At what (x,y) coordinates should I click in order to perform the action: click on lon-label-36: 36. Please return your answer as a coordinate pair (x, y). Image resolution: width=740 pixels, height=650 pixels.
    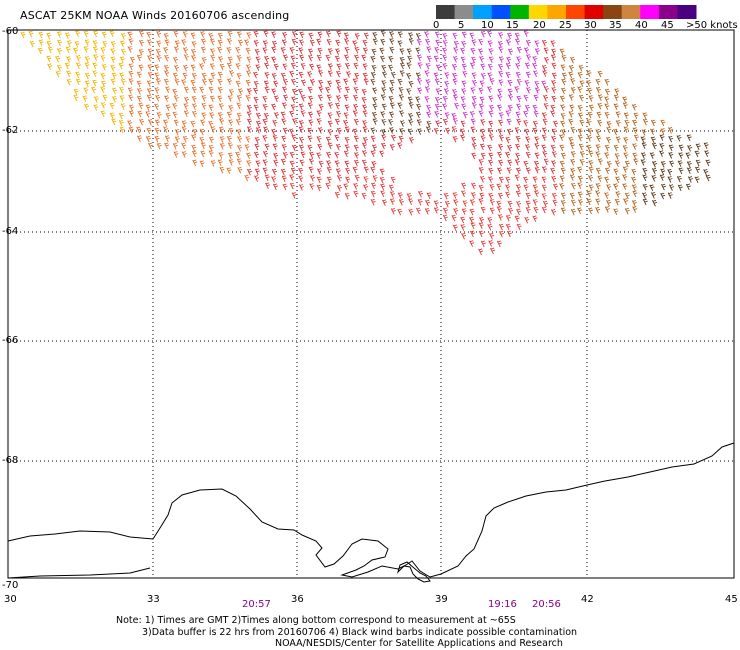
    Looking at the image, I should click on (297, 599).